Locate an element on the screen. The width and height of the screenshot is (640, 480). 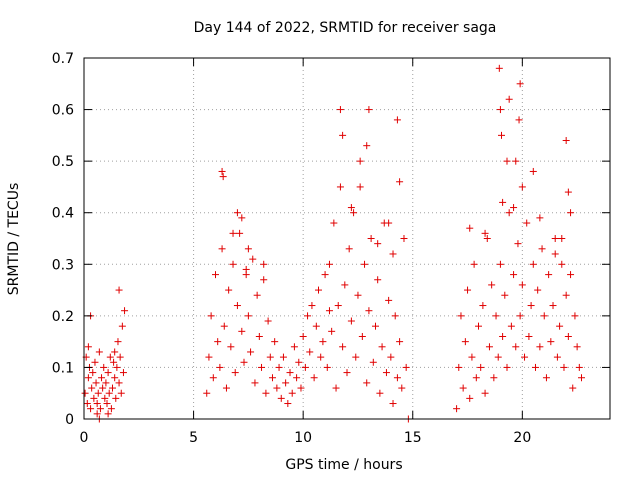
y-tick-label: 0.1 is located at coordinates (63, 368).